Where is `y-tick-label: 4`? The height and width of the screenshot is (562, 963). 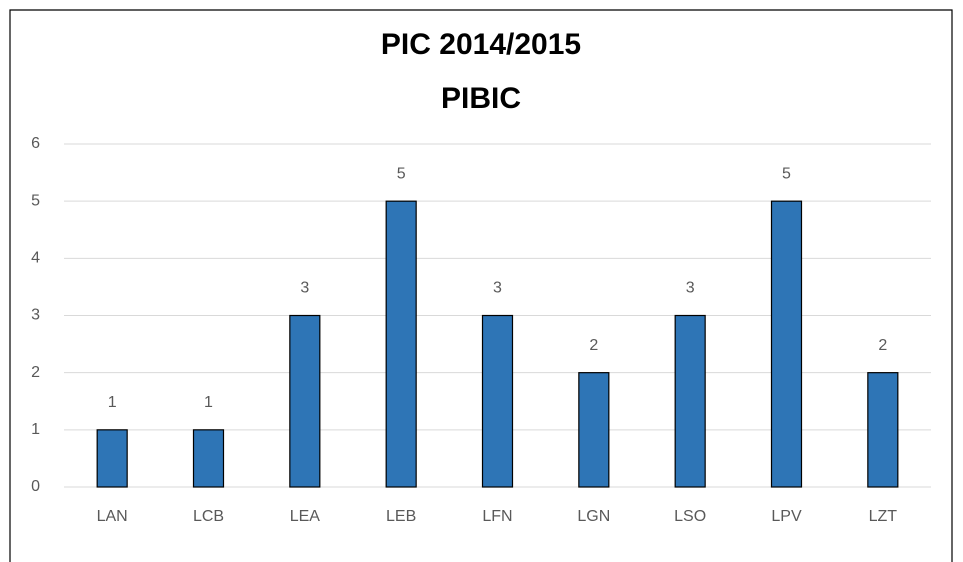 y-tick-label: 4 is located at coordinates (35, 258).